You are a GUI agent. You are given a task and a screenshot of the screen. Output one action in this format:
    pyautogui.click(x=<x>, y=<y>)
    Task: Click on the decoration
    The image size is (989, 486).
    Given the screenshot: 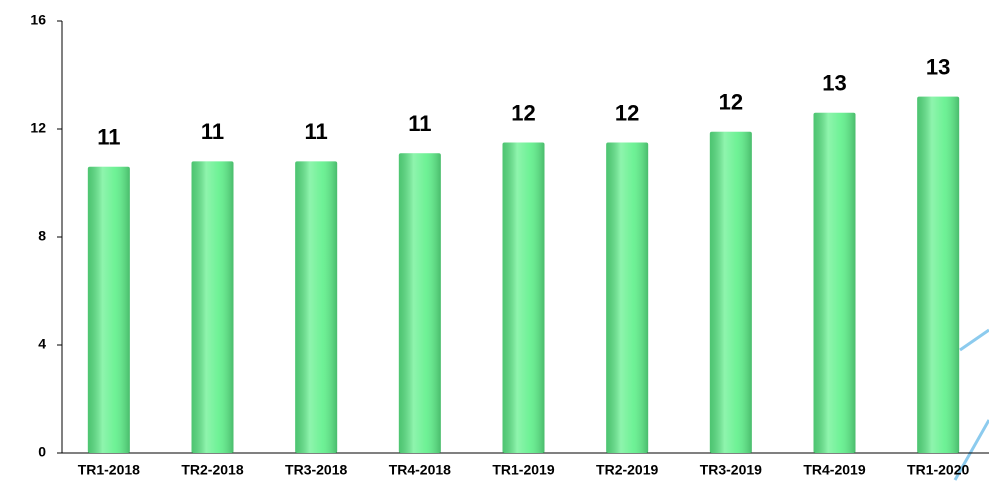 What is the action you would take?
    pyautogui.click(x=971, y=404)
    